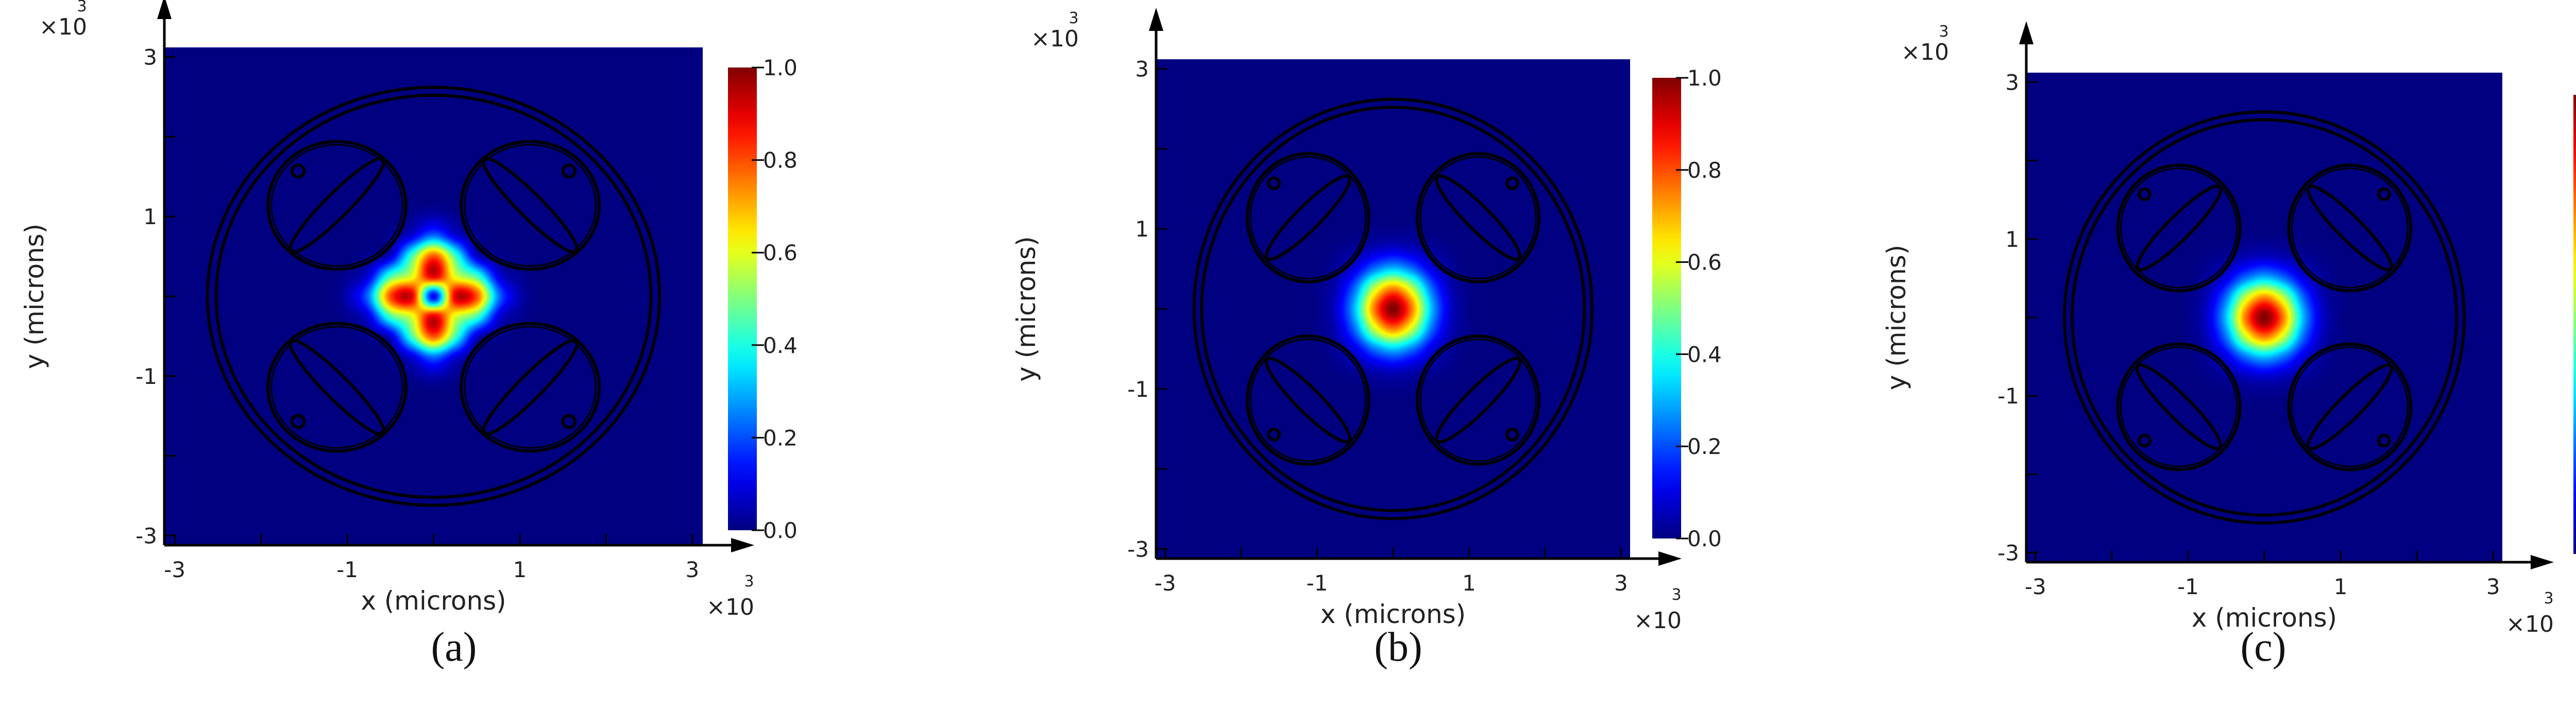  I want to click on colorbar-tick-label: 0.6, so click(780, 252).